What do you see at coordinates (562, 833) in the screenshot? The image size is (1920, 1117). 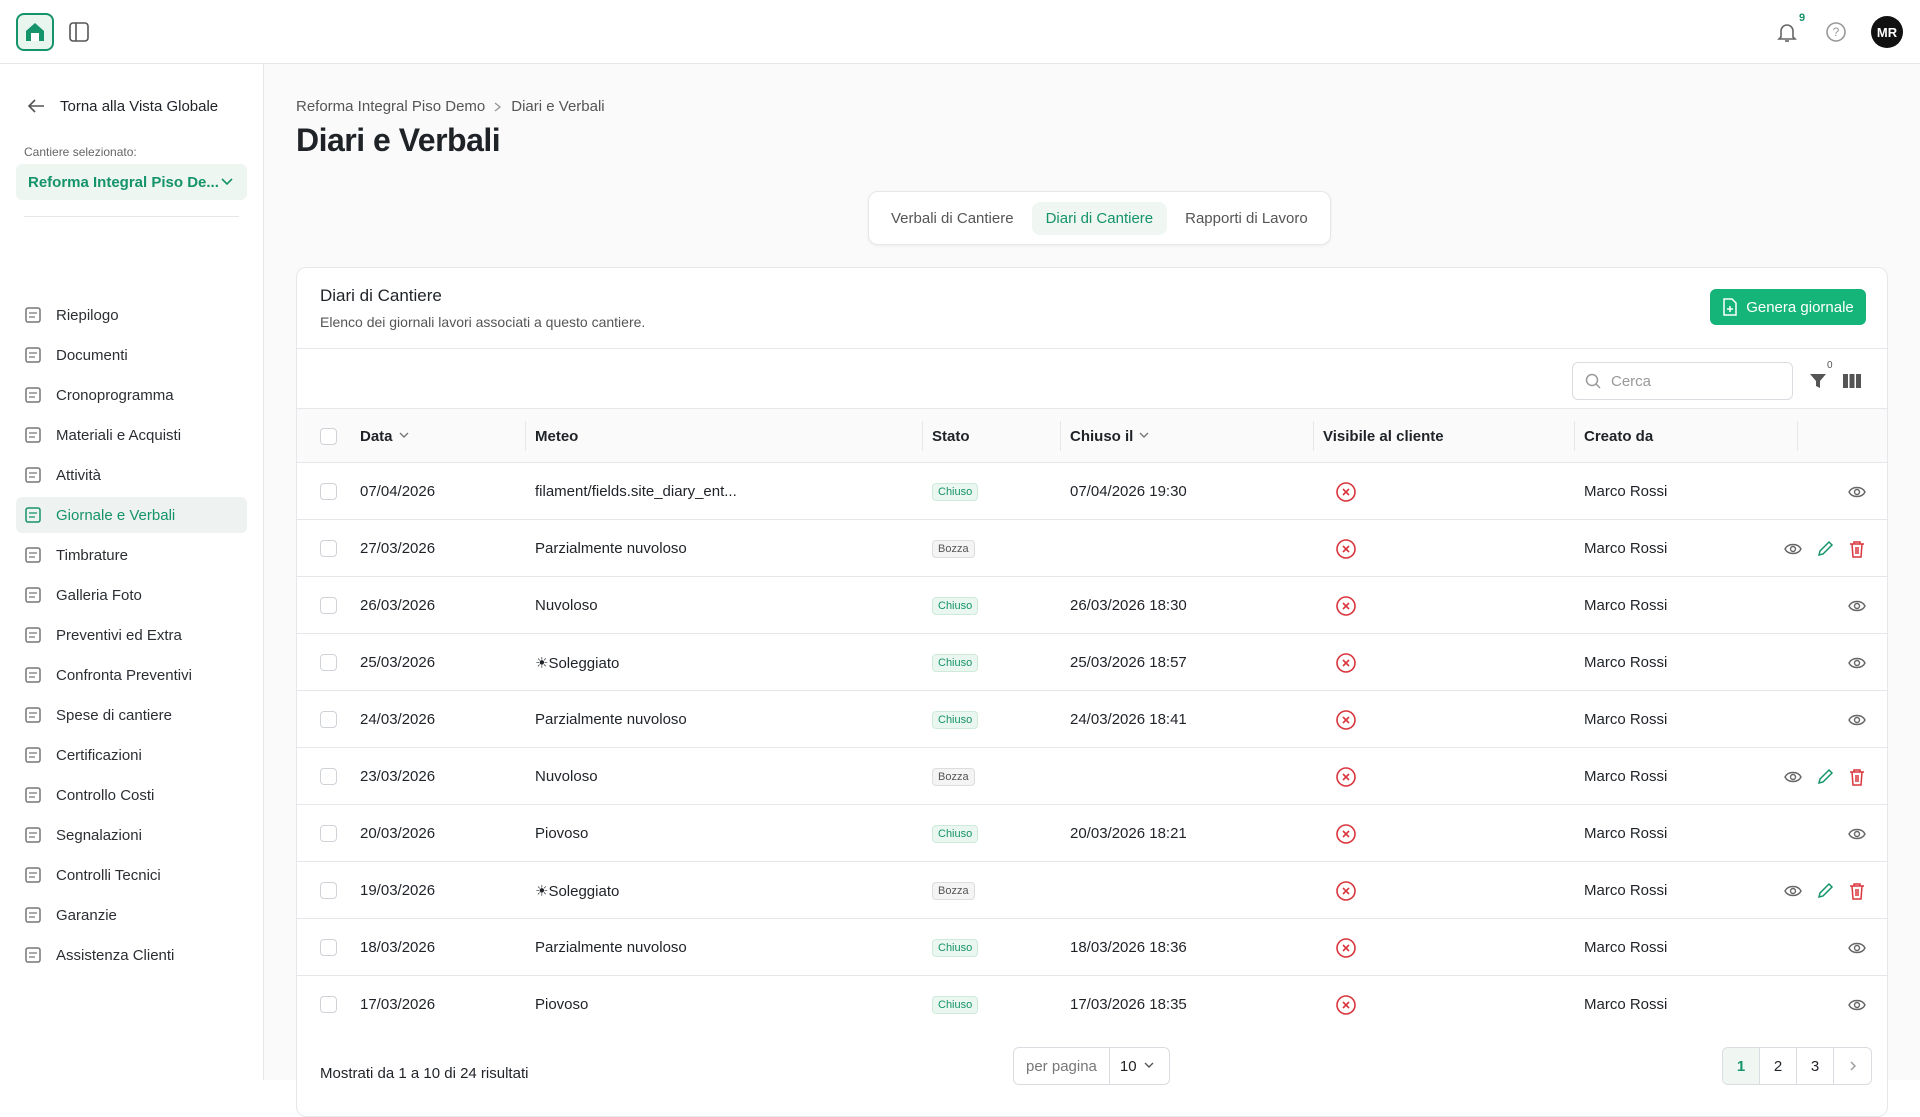 I see `meteo-cell: Piovoso` at bounding box center [562, 833].